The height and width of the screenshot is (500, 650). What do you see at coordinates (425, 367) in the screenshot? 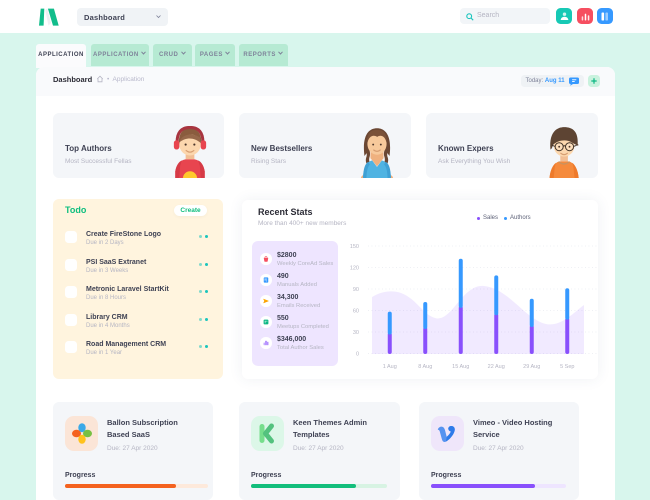
I see `svg-text: 8 Aug` at bounding box center [425, 367].